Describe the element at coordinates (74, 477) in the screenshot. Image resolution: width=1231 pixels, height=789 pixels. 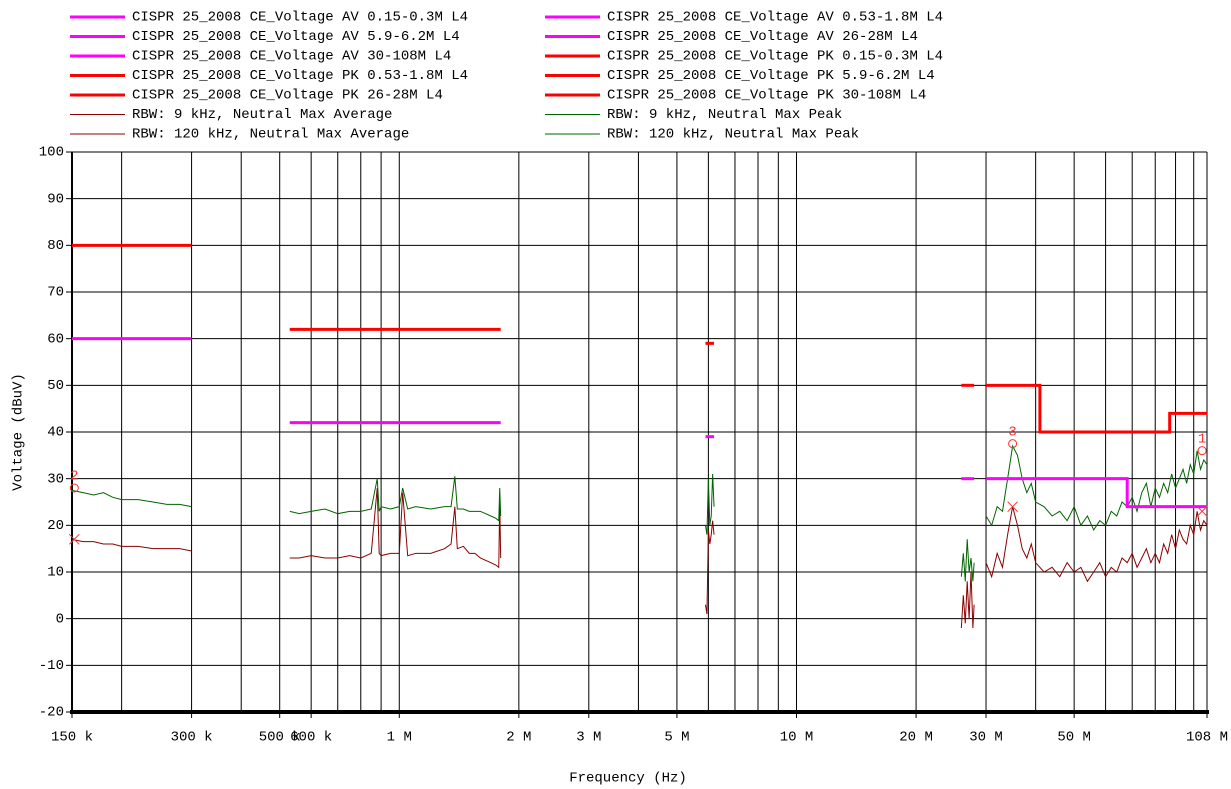
I see `marker-label: 2` at that location.